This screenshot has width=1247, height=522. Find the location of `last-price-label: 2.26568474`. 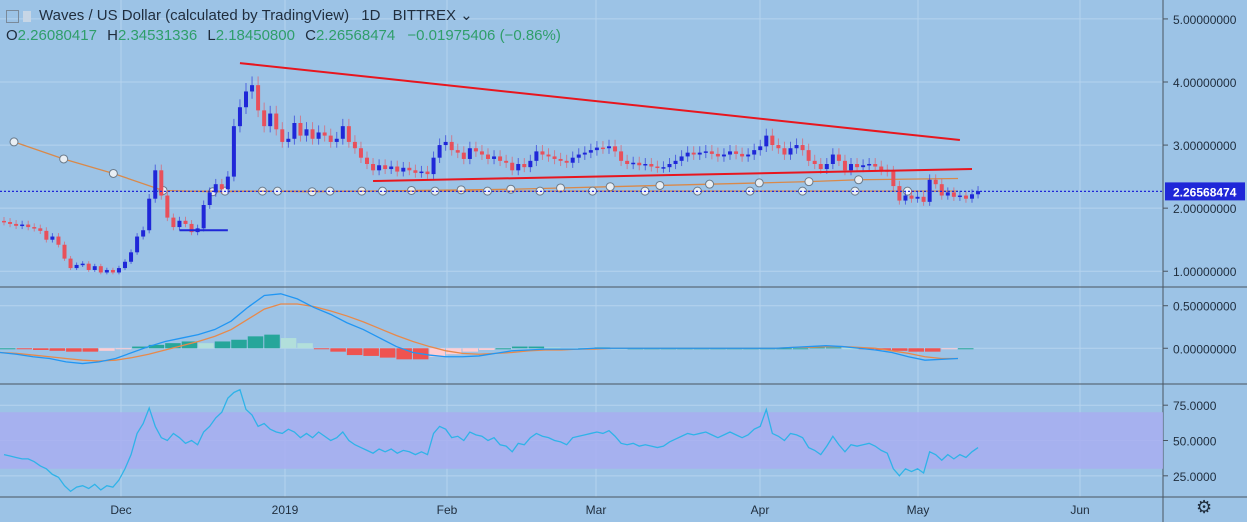

last-price-label: 2.26568474 is located at coordinates (1205, 192).